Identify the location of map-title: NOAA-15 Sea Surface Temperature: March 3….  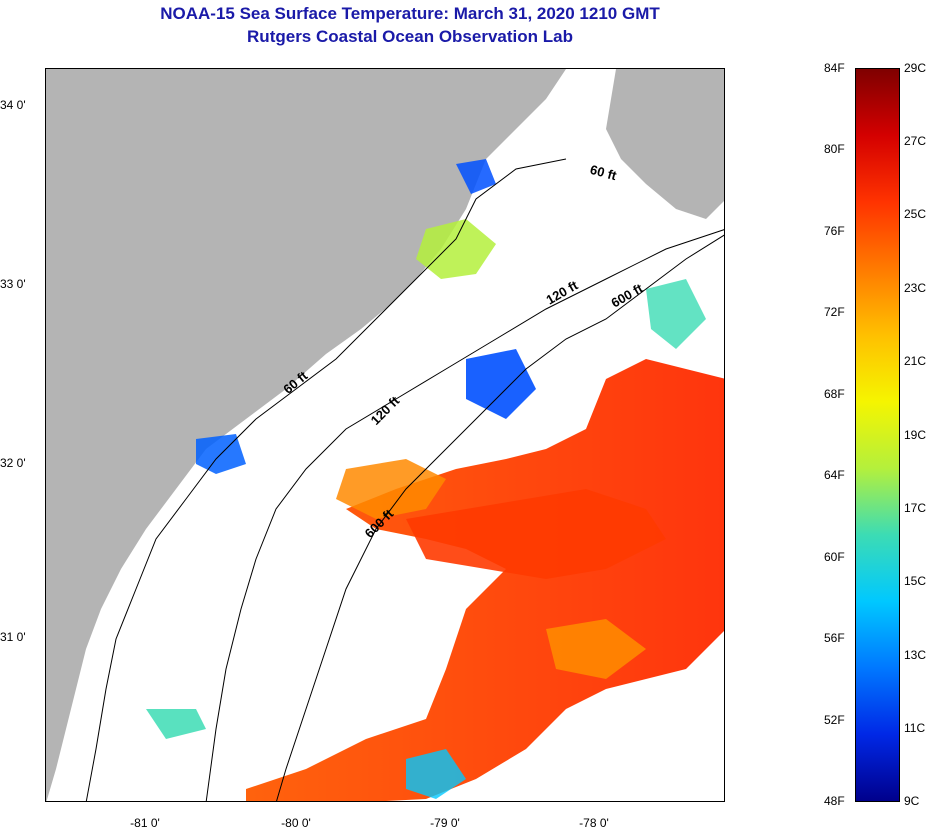
(410, 13).